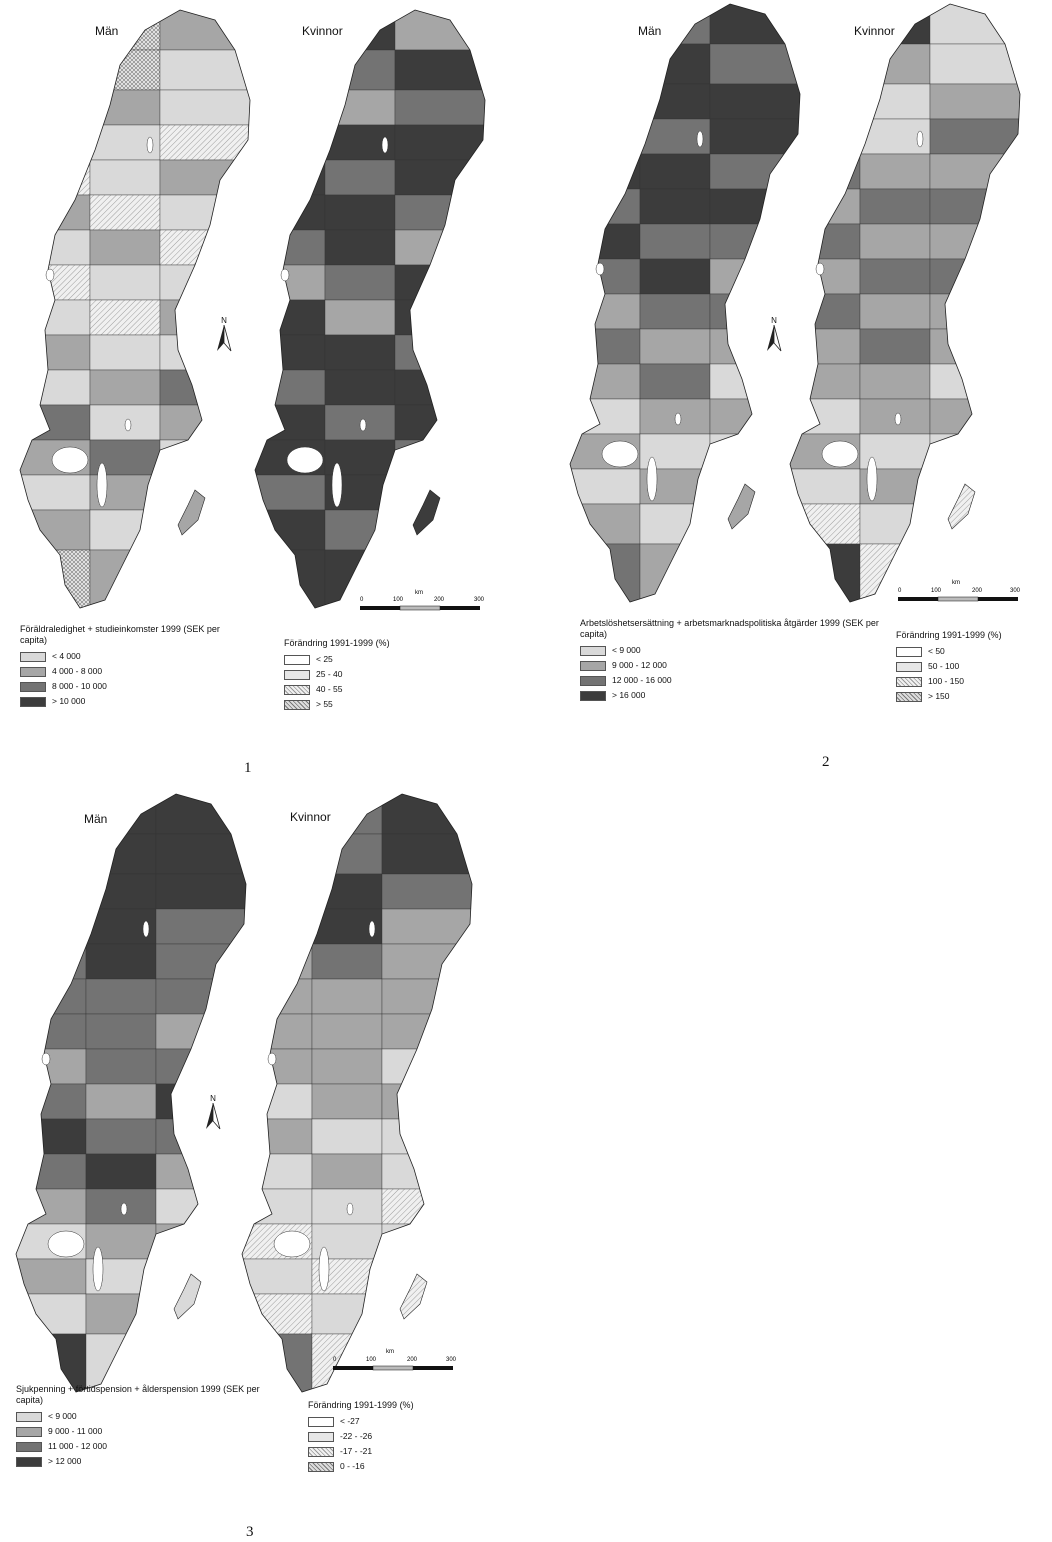 This screenshot has width=1052, height=1542. What do you see at coordinates (130, 701) in the screenshot?
I see `legend-item: > 10 000` at bounding box center [130, 701].